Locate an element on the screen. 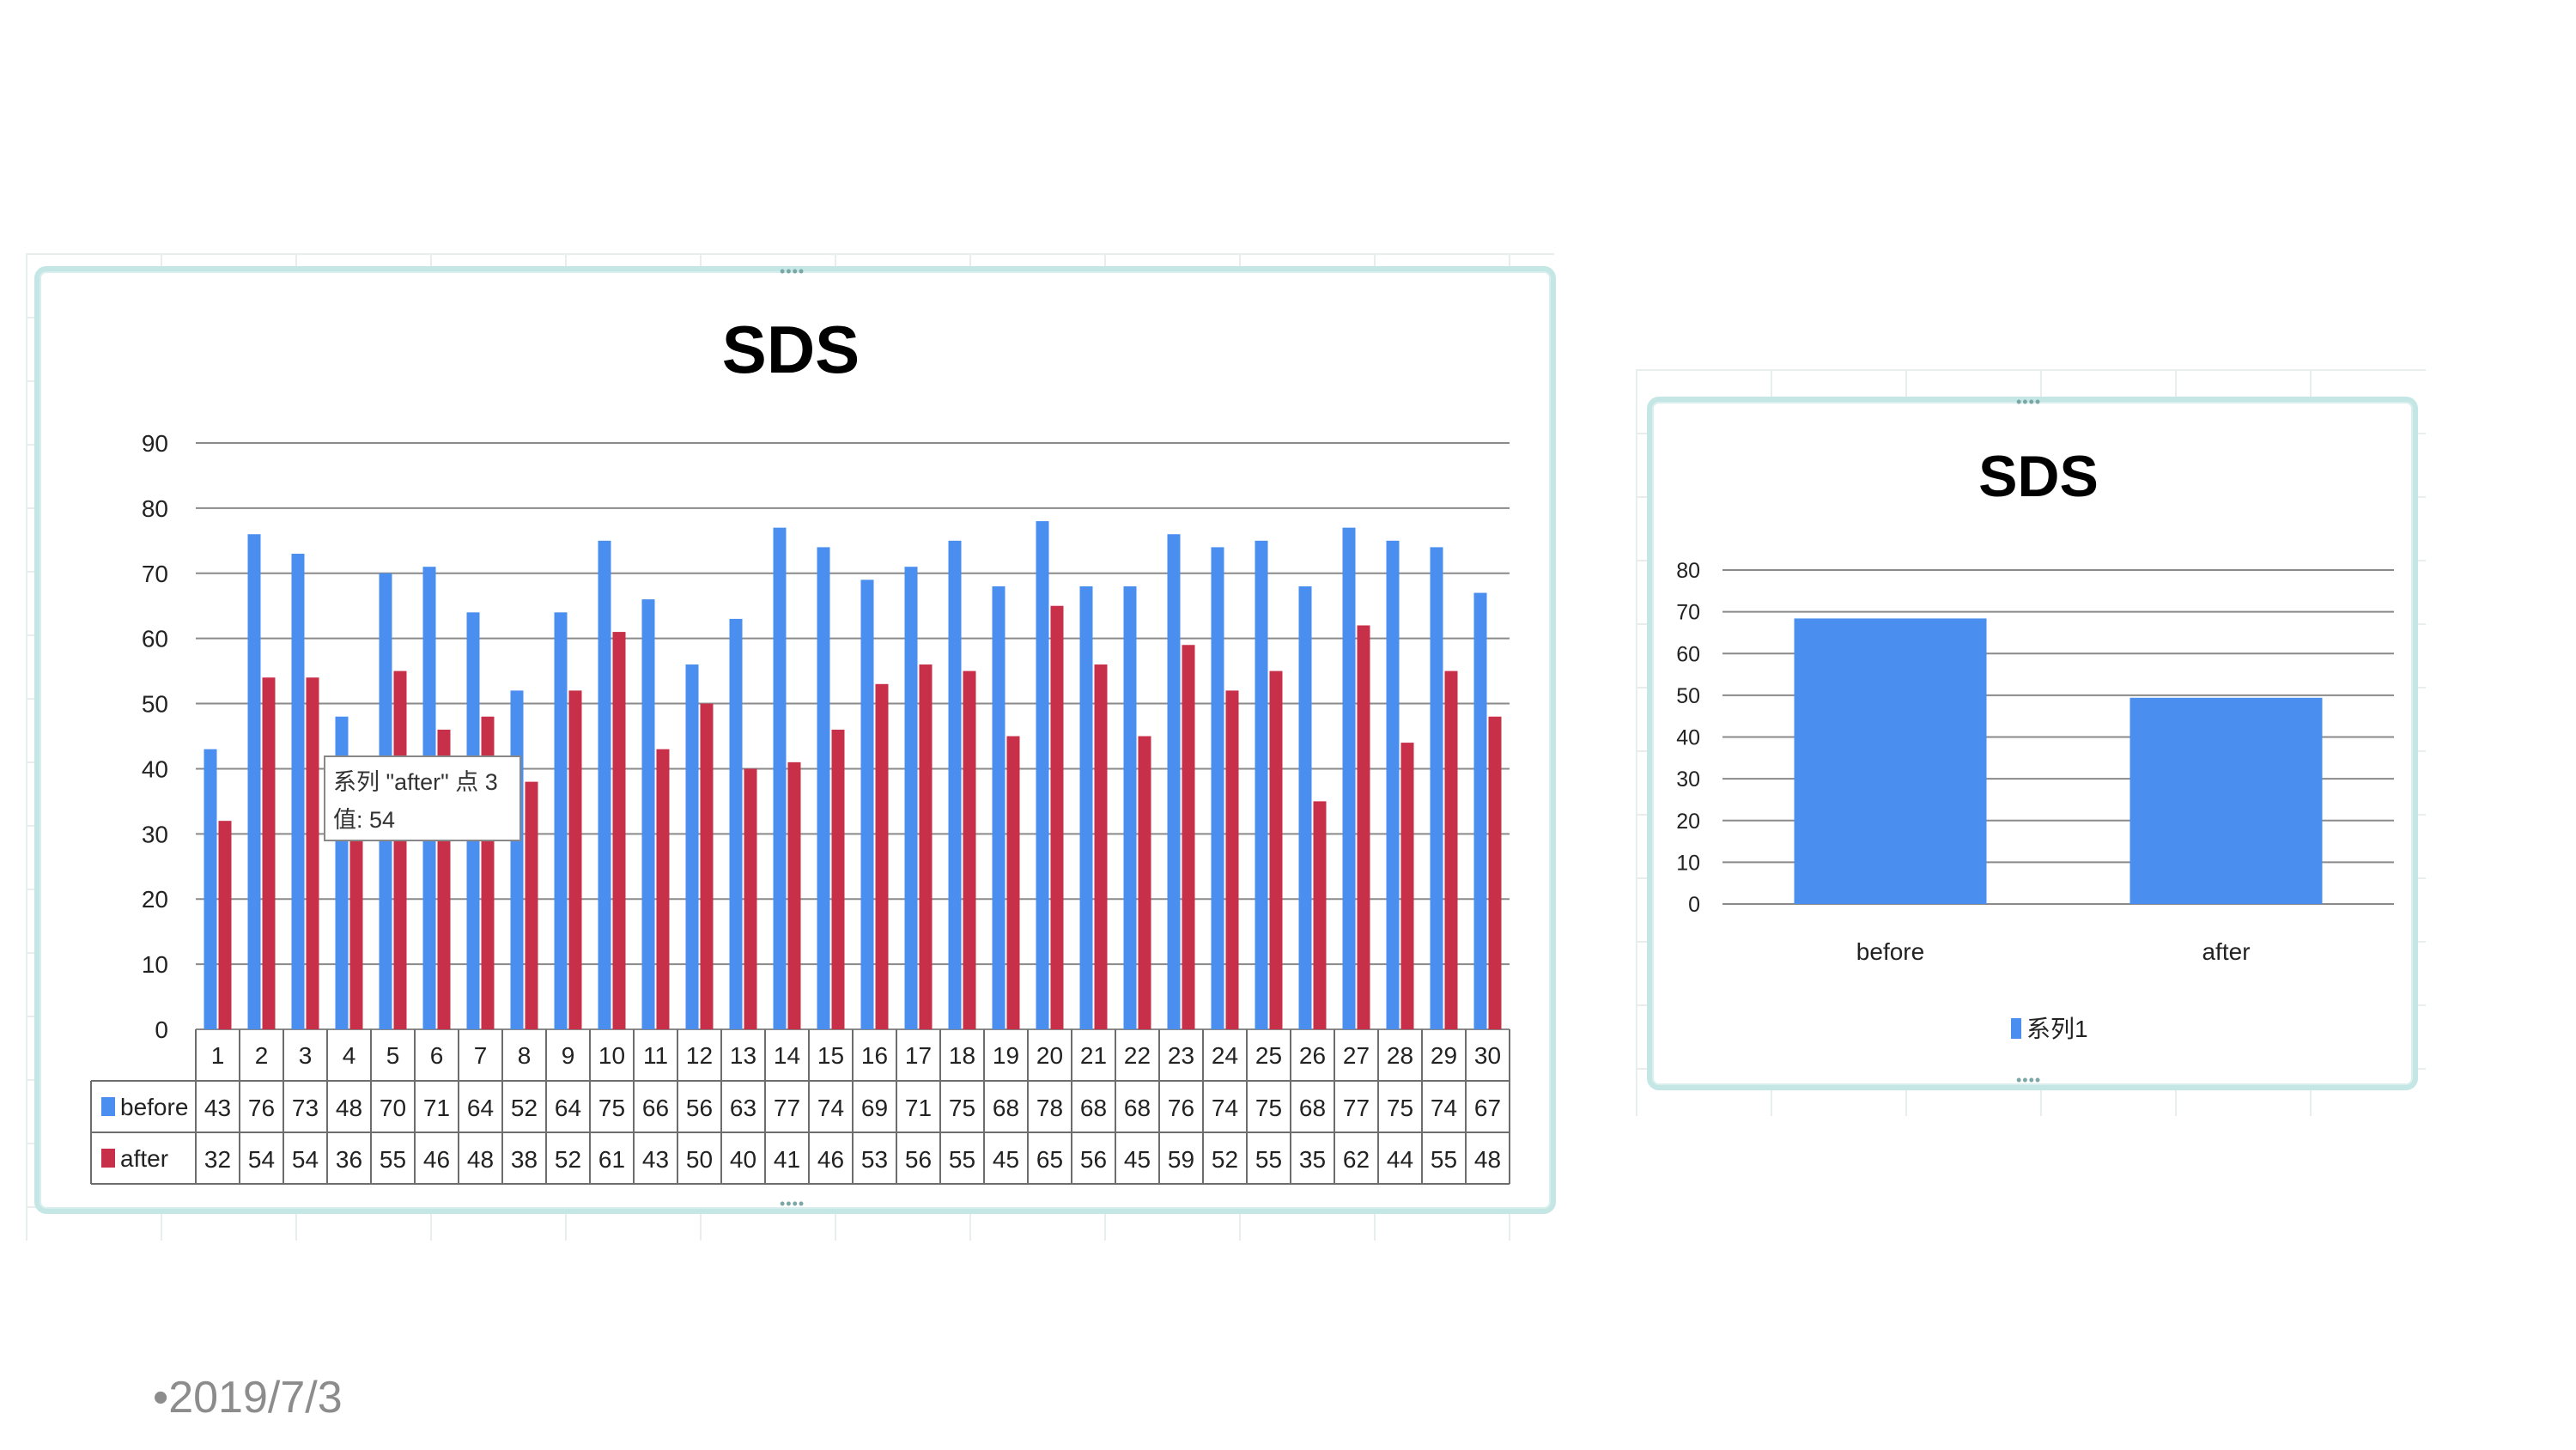 This screenshot has height=1450, width=2576. x-tick-label: 23 is located at coordinates (1181, 1055).